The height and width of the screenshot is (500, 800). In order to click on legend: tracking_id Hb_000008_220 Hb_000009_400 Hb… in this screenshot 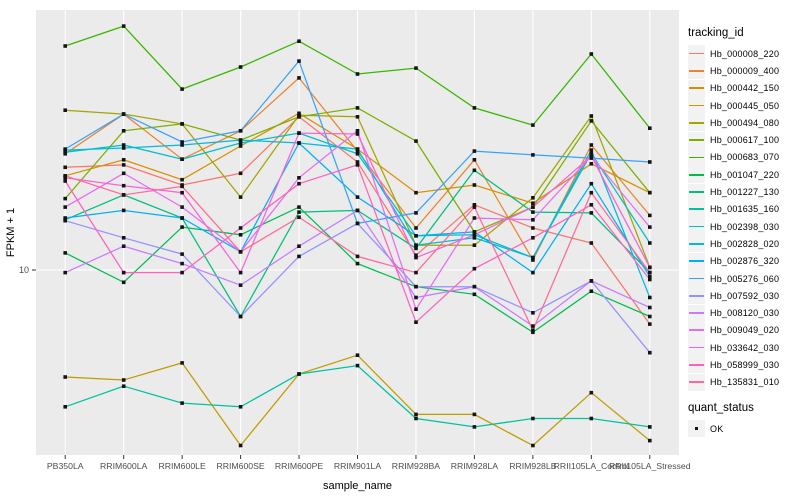, I will do `click(744, 232)`.